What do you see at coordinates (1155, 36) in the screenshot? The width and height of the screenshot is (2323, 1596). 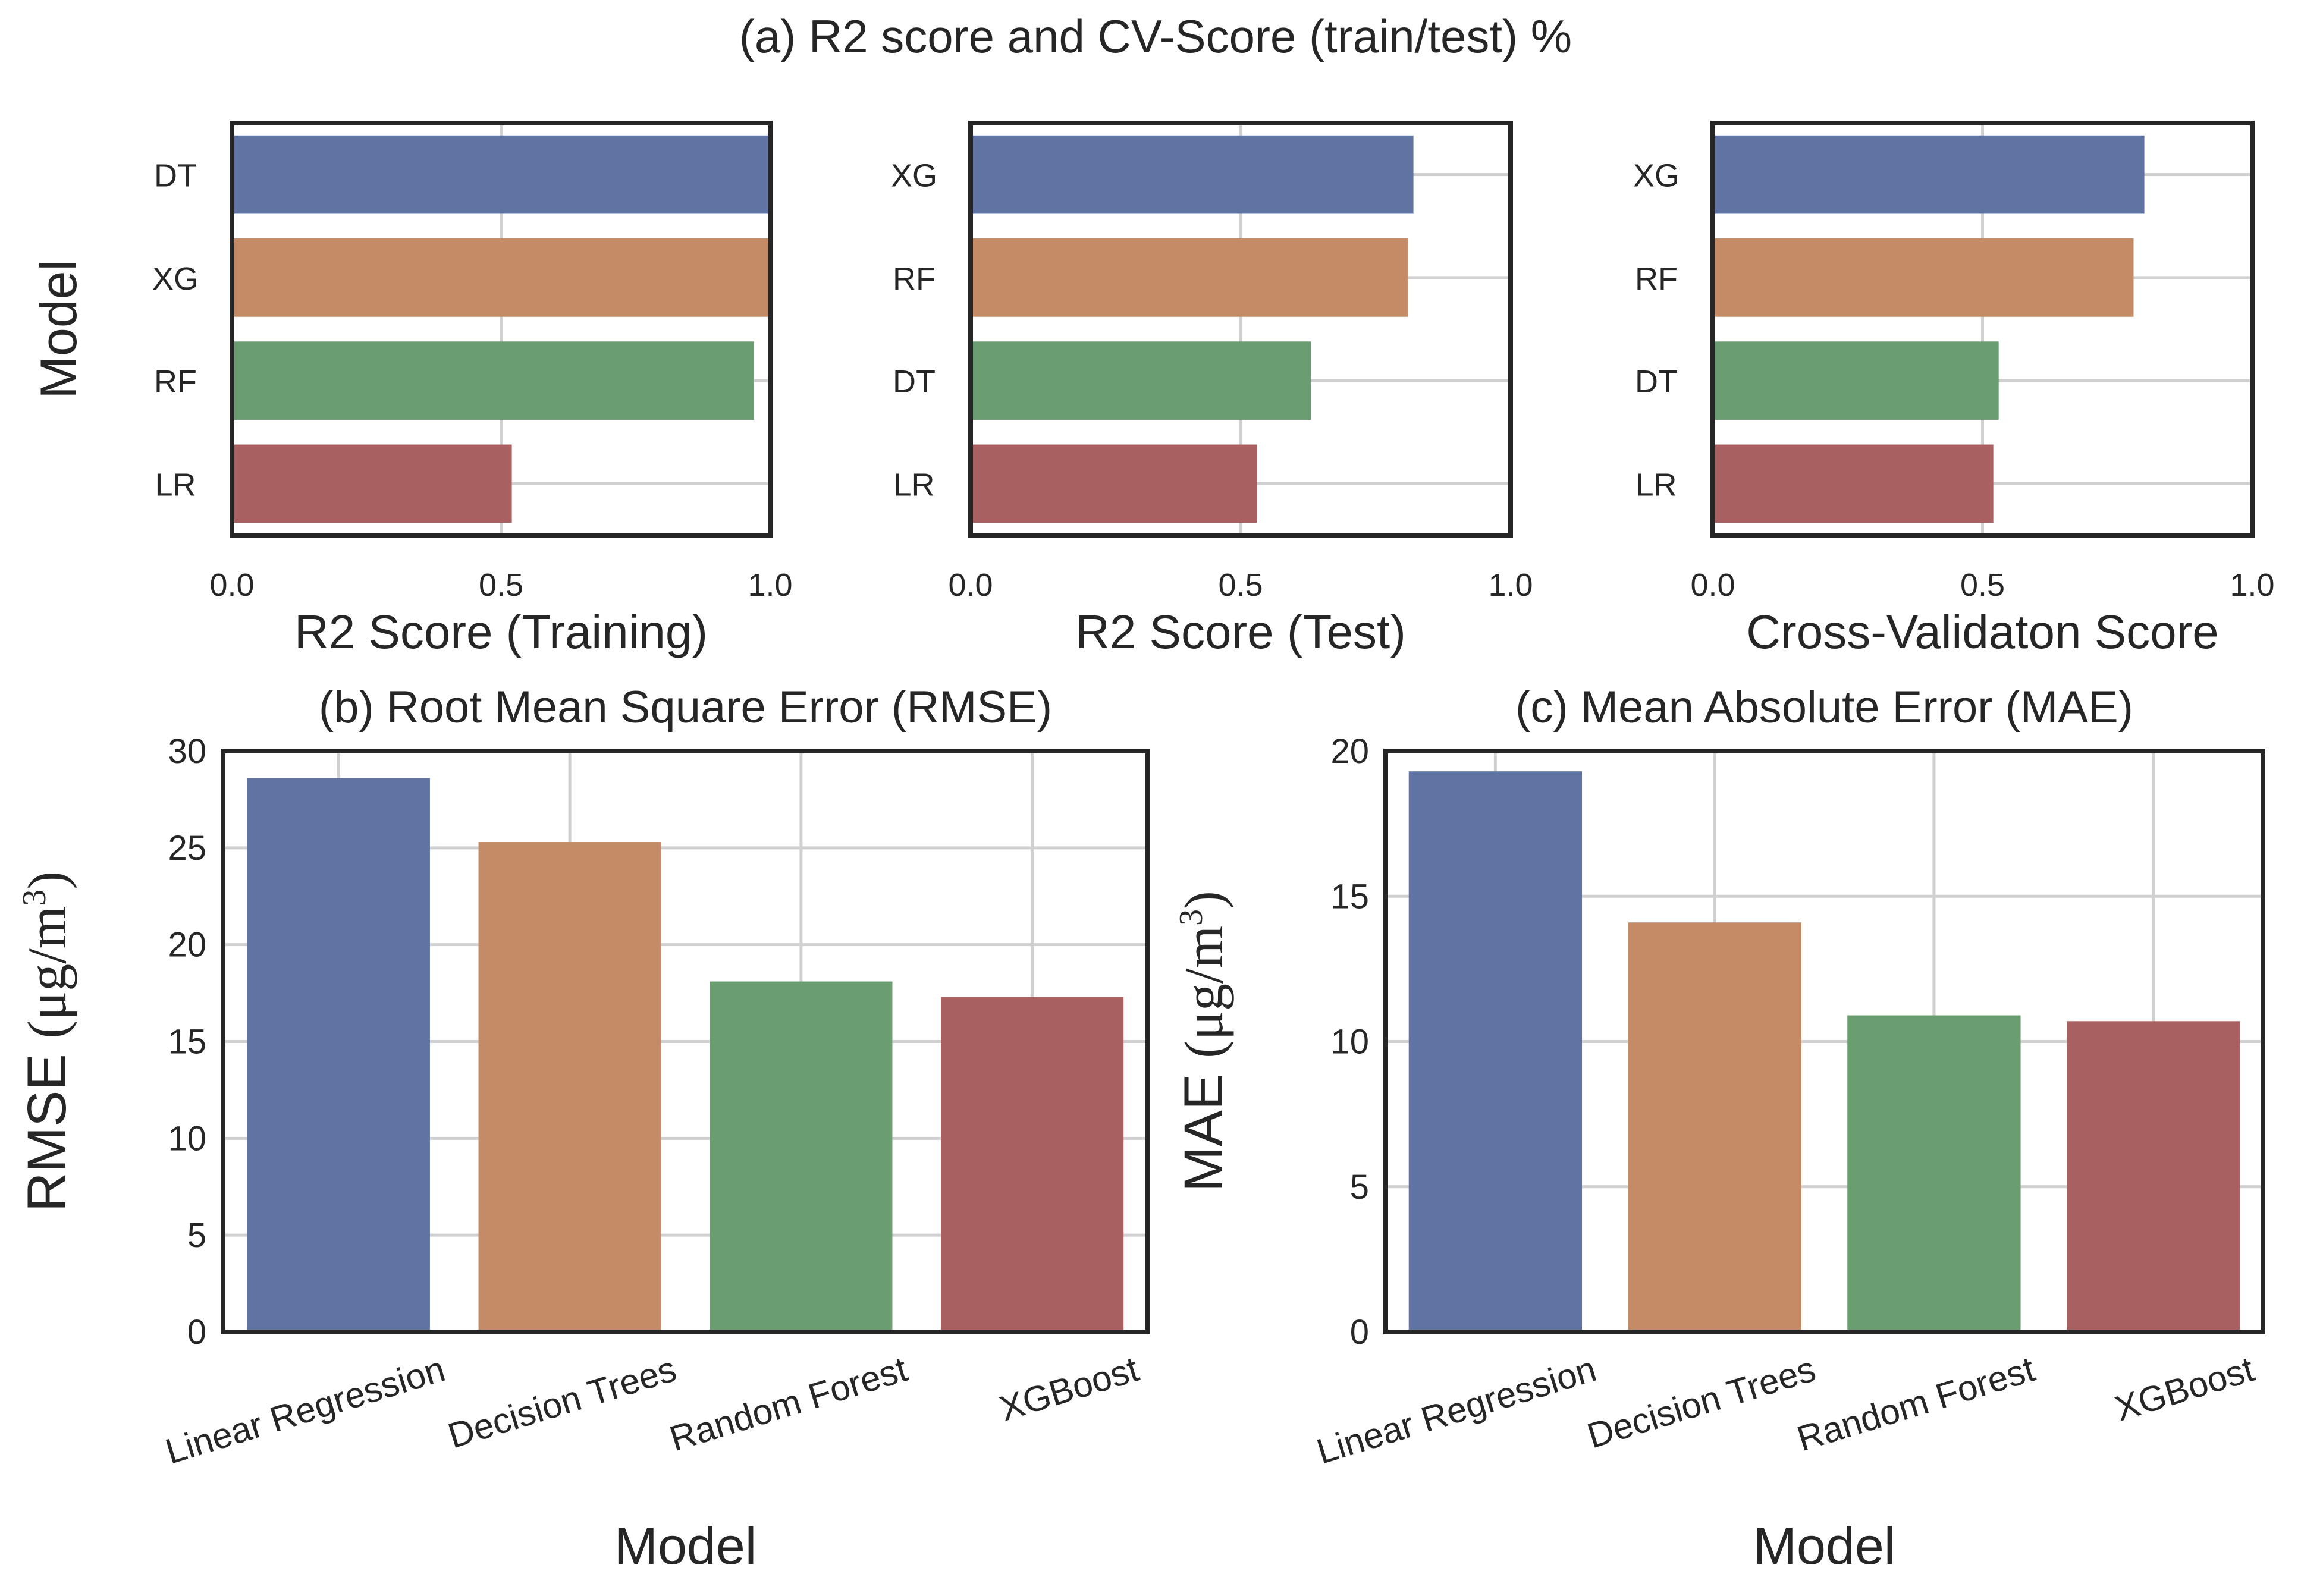 I see `figure-title: (a) R2 score and CV-Score (train/test) %` at bounding box center [1155, 36].